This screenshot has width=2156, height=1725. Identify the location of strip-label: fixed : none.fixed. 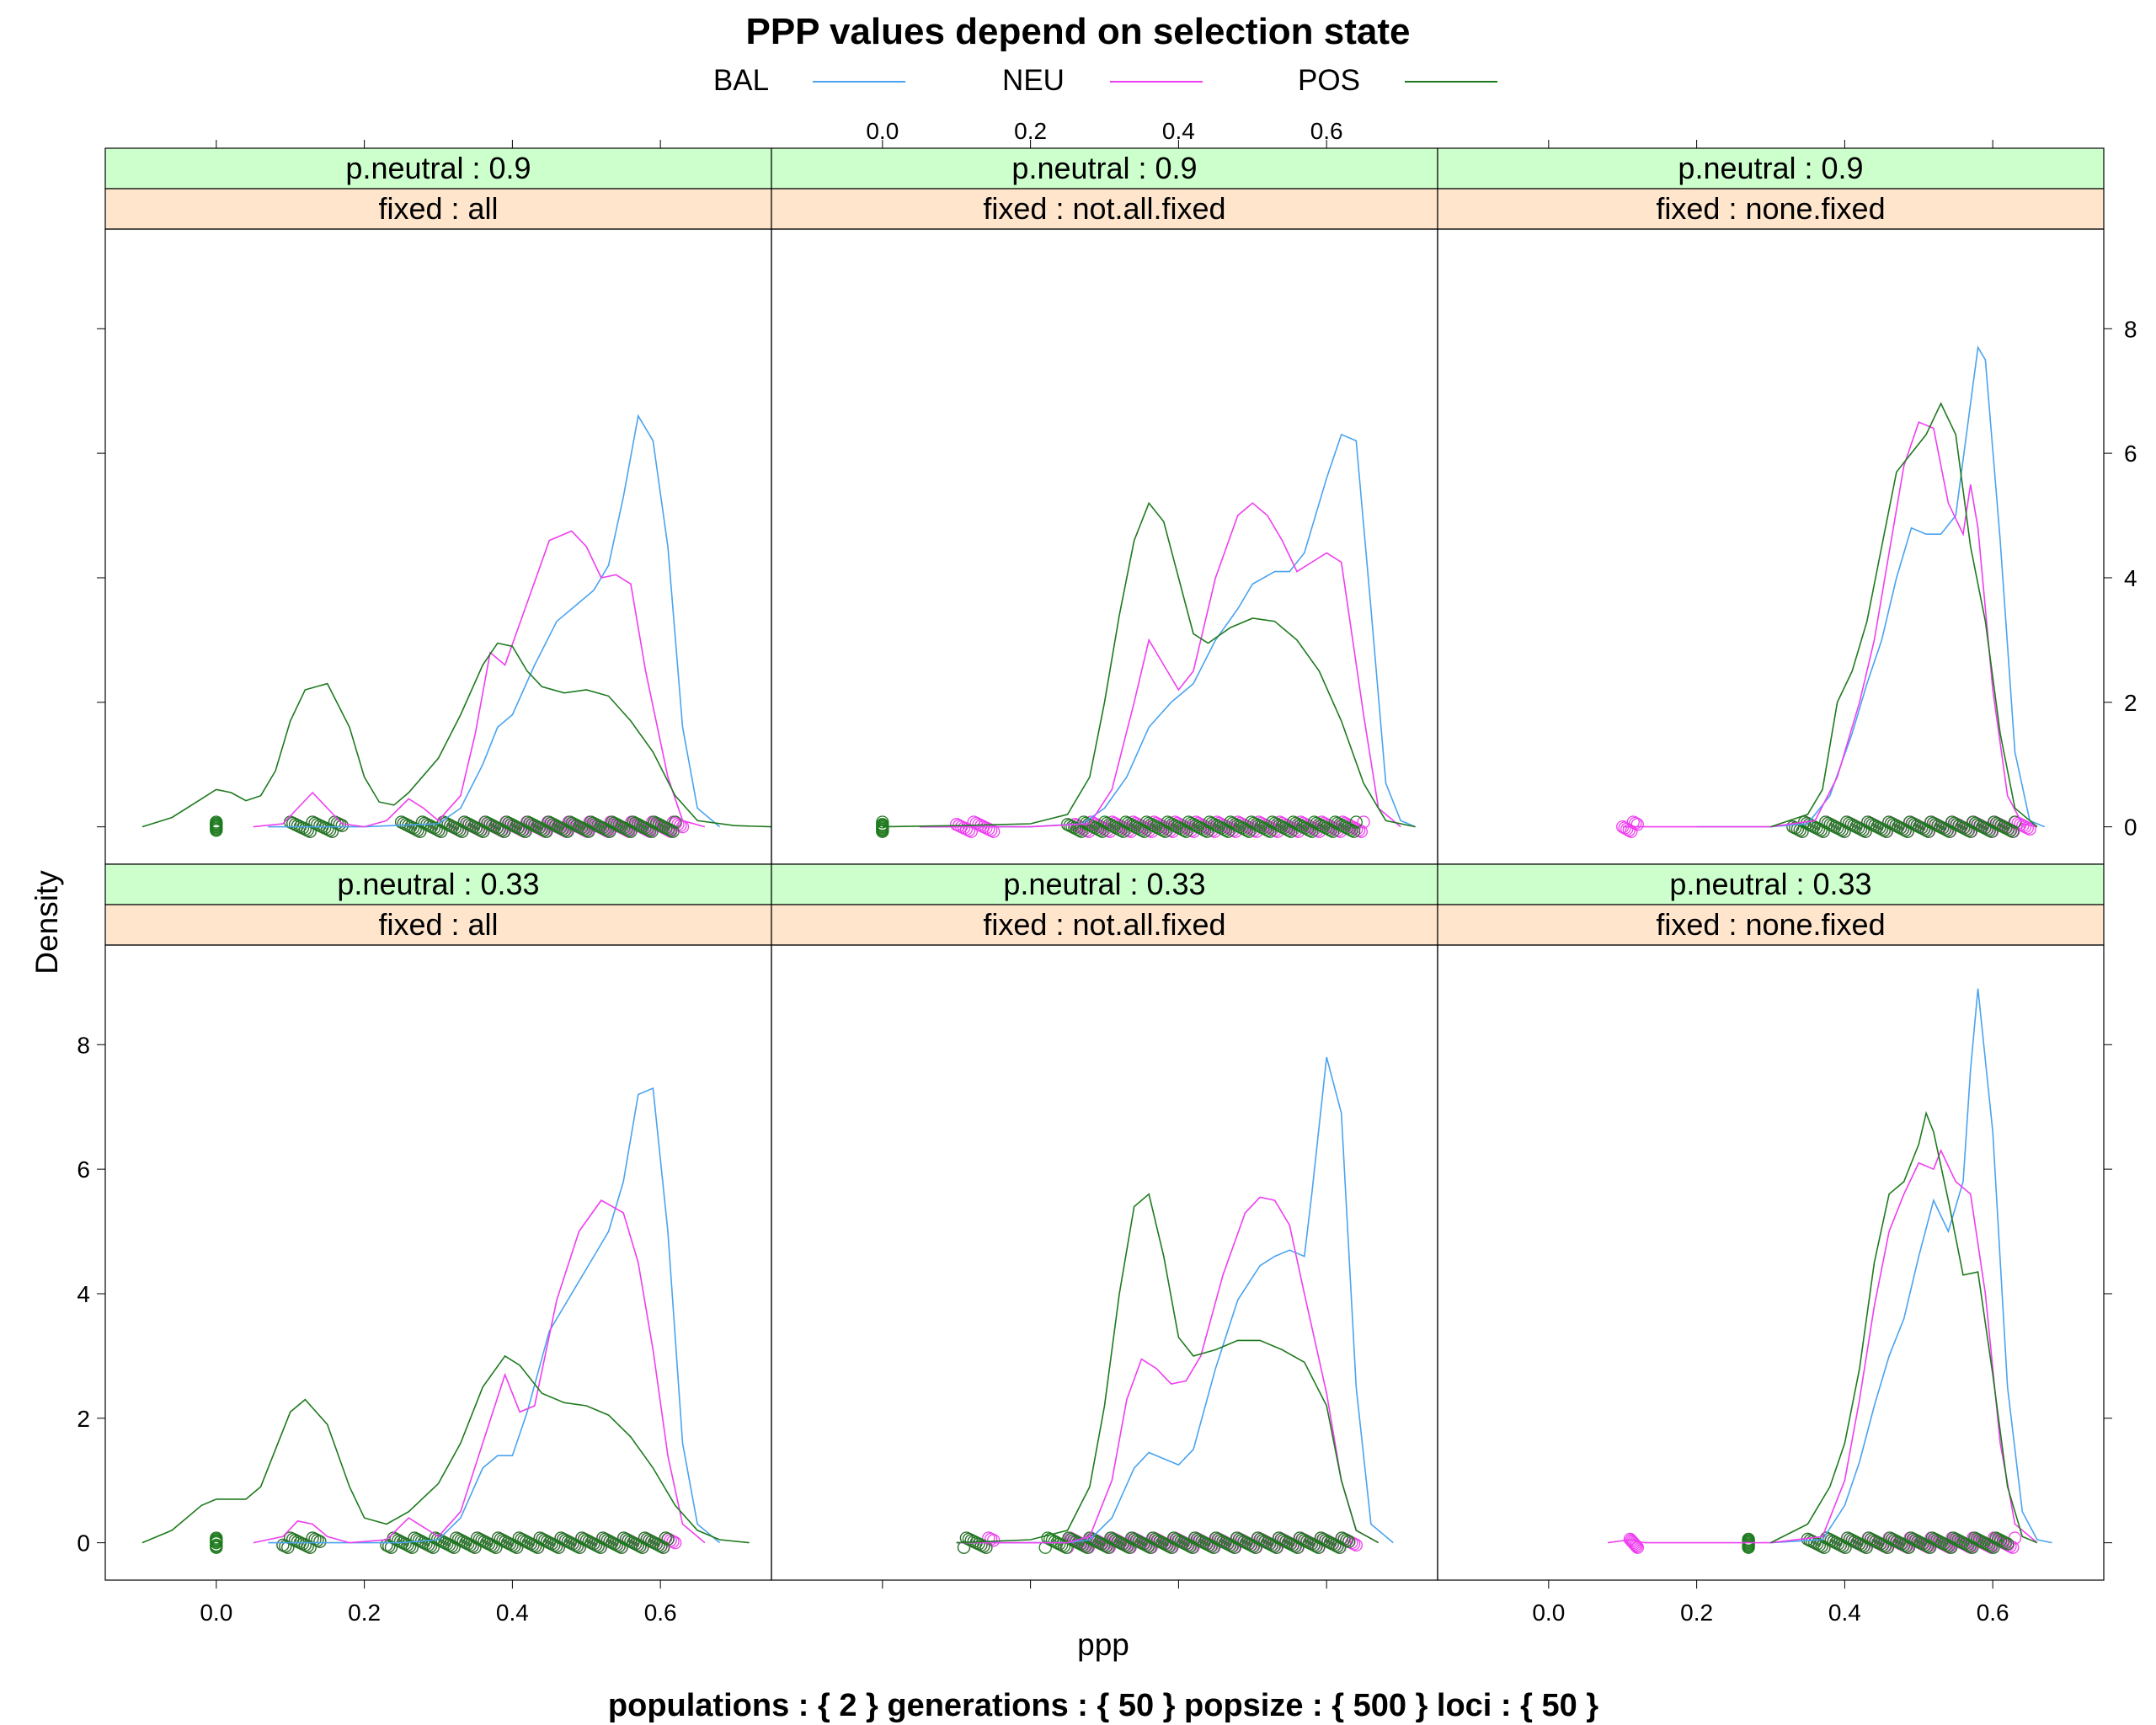
(1771, 208).